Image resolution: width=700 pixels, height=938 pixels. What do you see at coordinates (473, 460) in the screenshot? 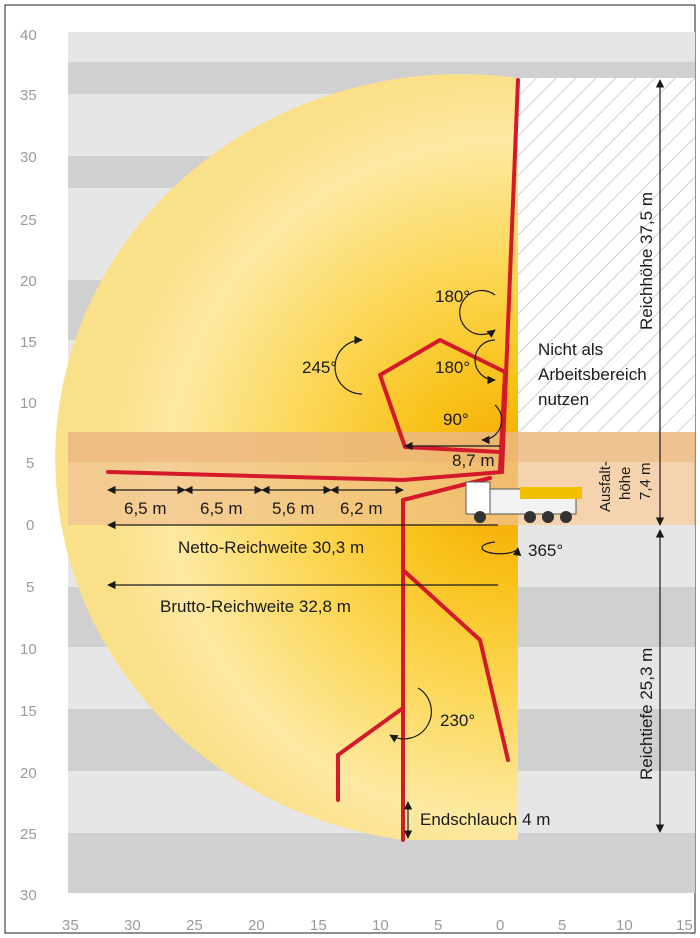
I see `fold-reach-label: 8,7 m` at bounding box center [473, 460].